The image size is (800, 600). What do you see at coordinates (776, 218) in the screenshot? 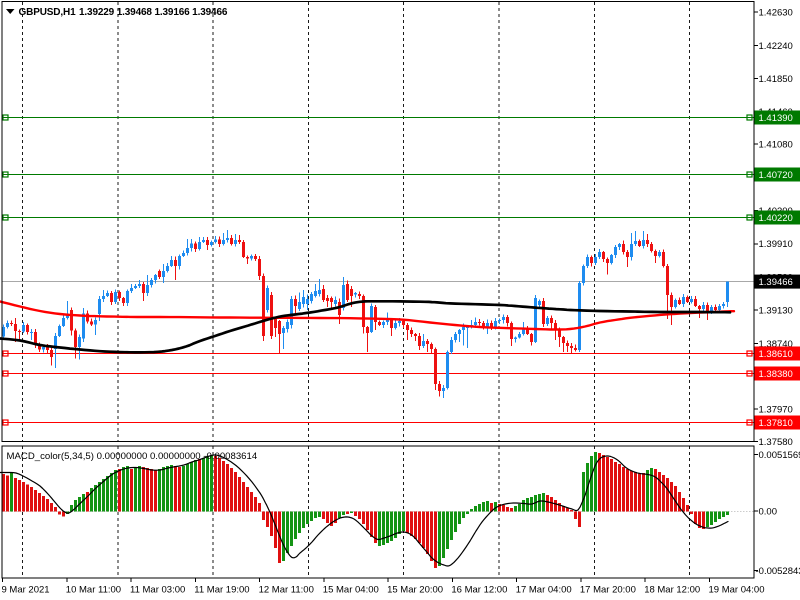
I see `svg-text: 1.40220` at bounding box center [776, 218].